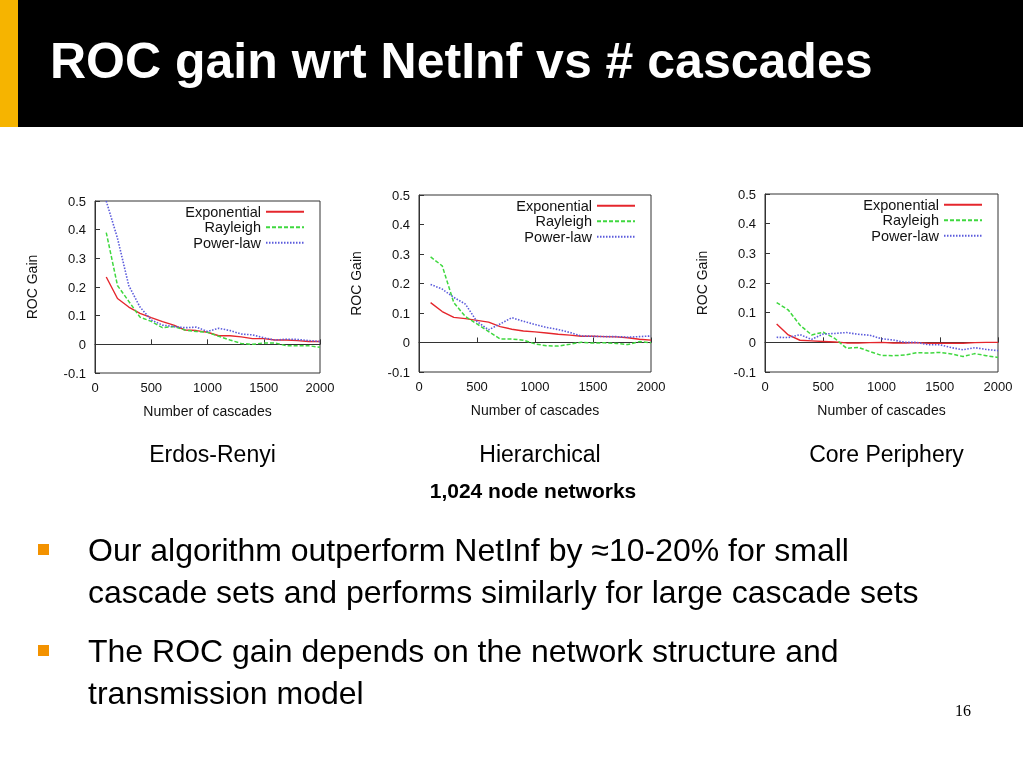  Describe the element at coordinates (963, 711) in the screenshot. I see `text: 16` at that location.